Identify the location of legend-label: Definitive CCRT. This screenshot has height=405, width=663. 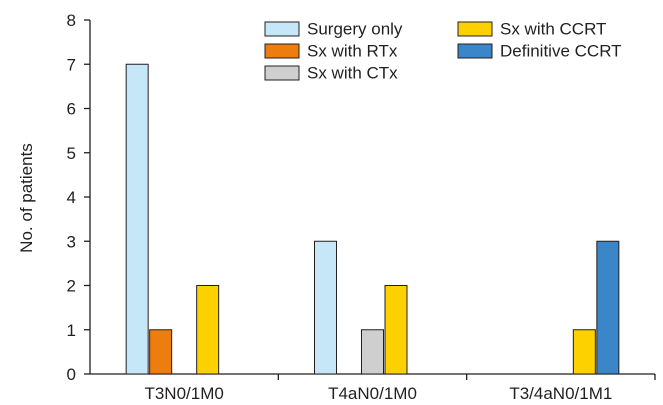
(561, 51).